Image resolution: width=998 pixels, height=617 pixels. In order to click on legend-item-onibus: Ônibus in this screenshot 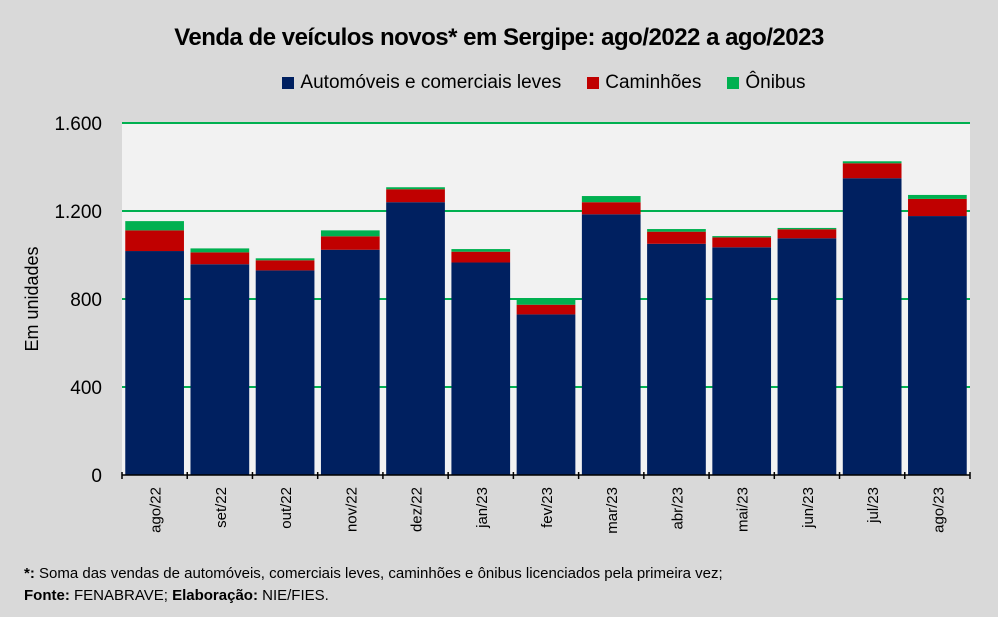, I will do `click(766, 83)`.